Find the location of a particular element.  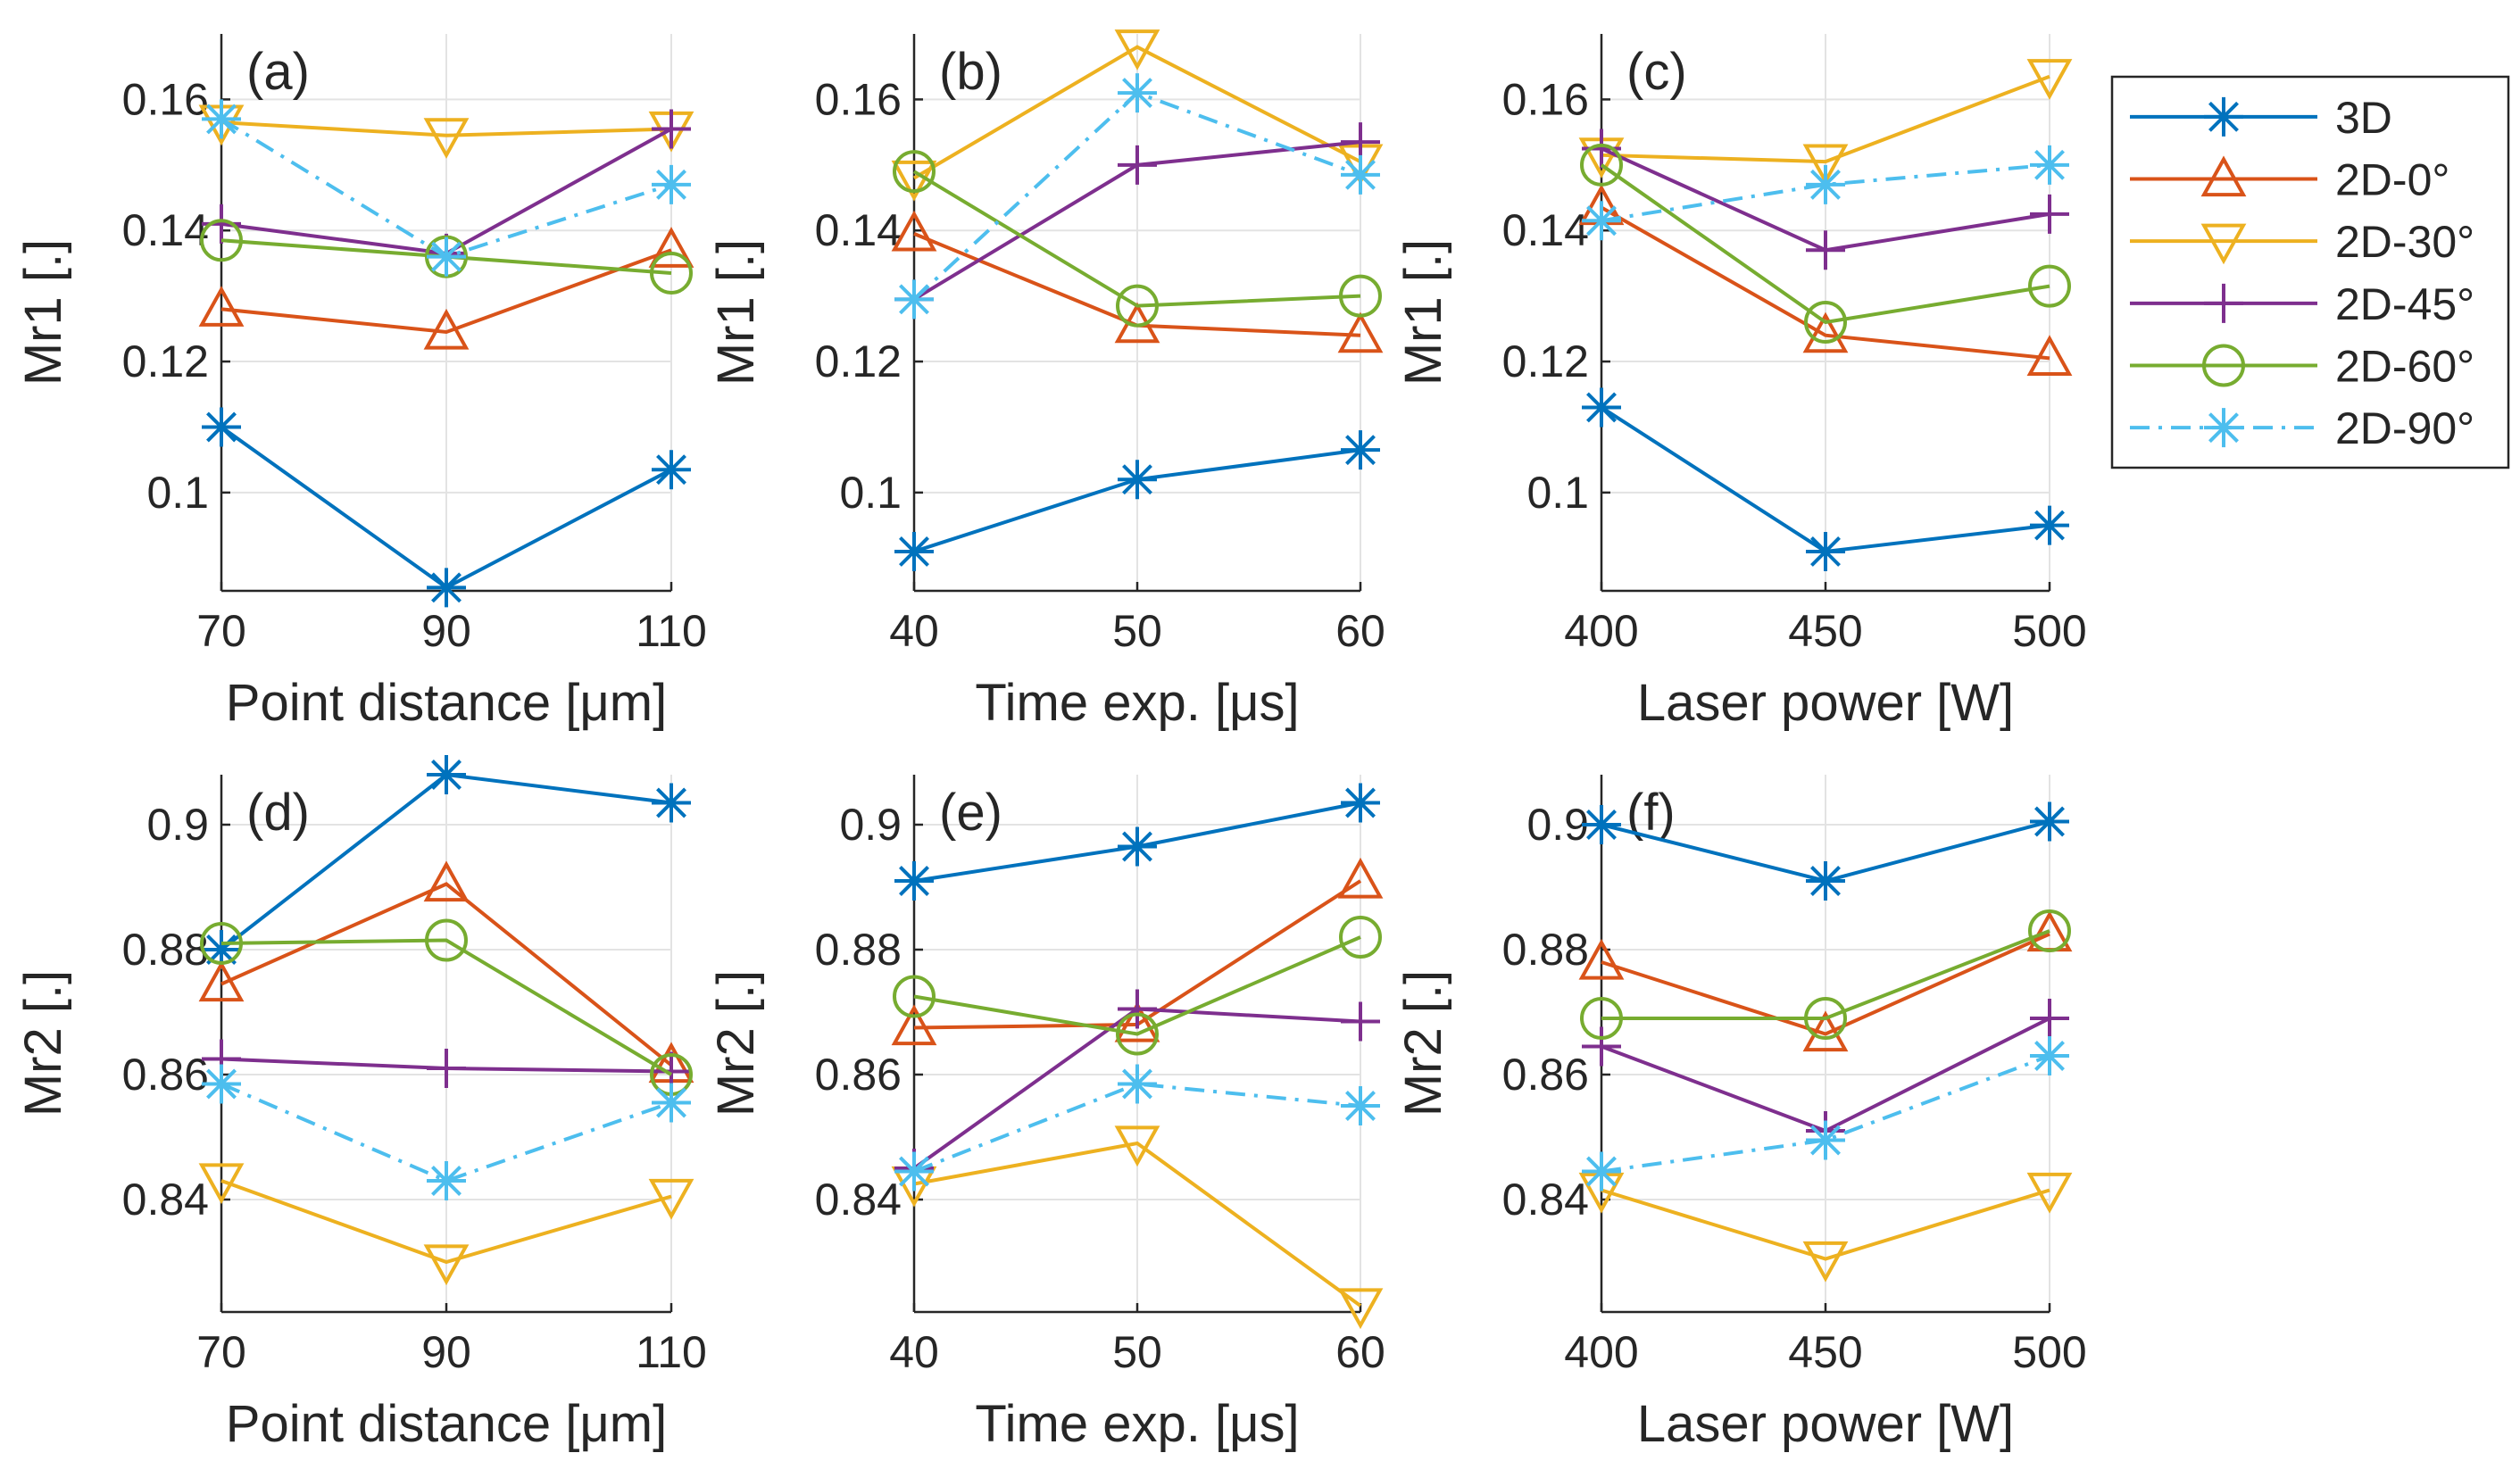

legend: 3D 2D-0° 2D-30° 2D-45° 2D-60° 2D-90° is located at coordinates (2310, 272).